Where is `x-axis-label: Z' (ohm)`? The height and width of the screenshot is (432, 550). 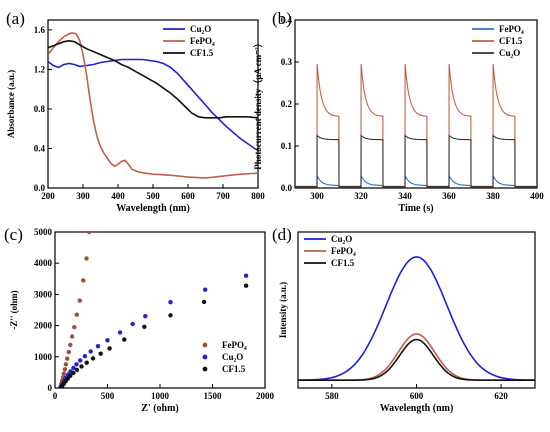
x-axis-label: Z' (ohm) is located at coordinates (160, 408).